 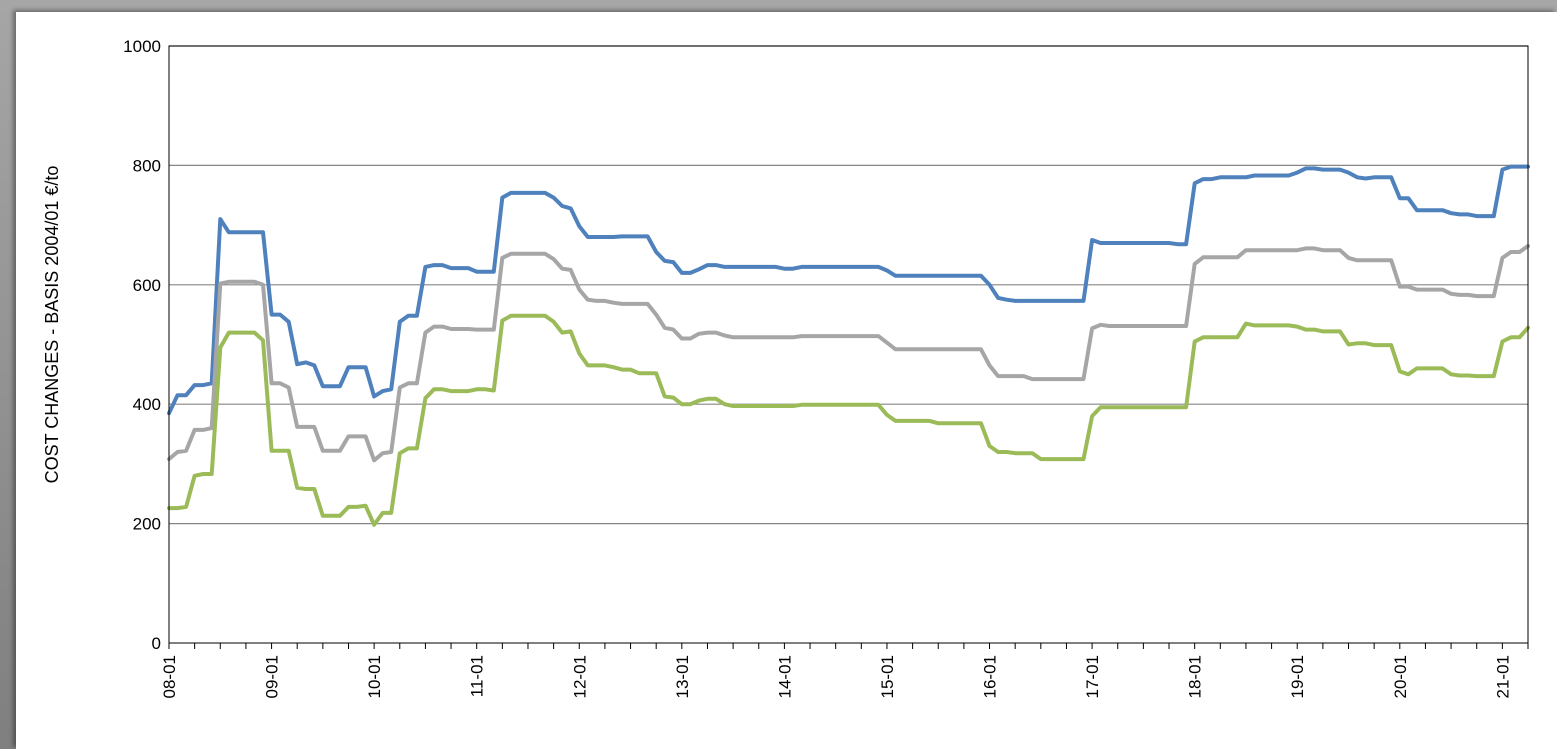 I want to click on x-tick-label: 10-01, so click(x=374, y=676).